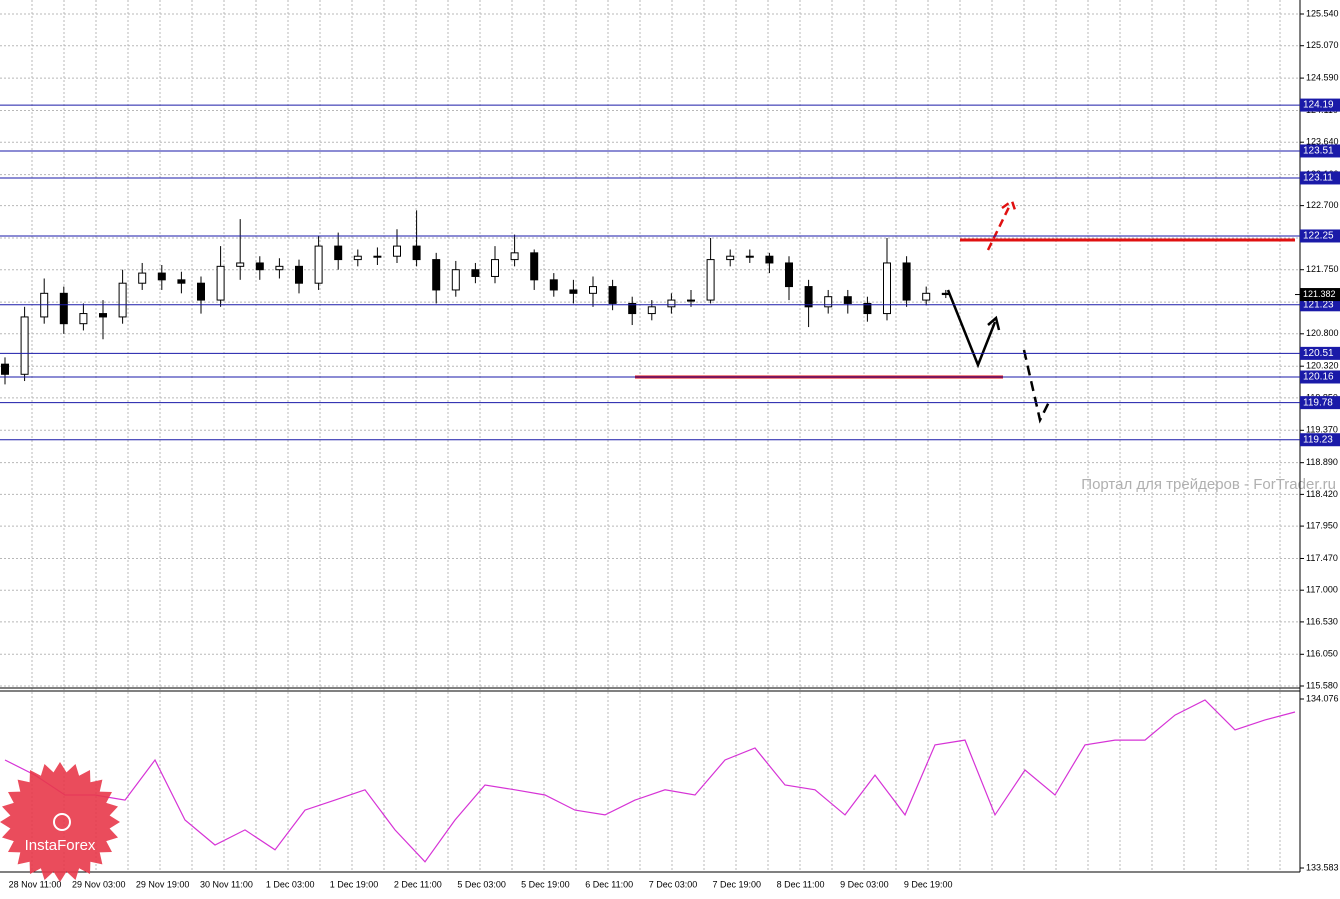 This screenshot has width=1340, height=899. I want to click on logo-text: InstaForex, so click(60, 845).